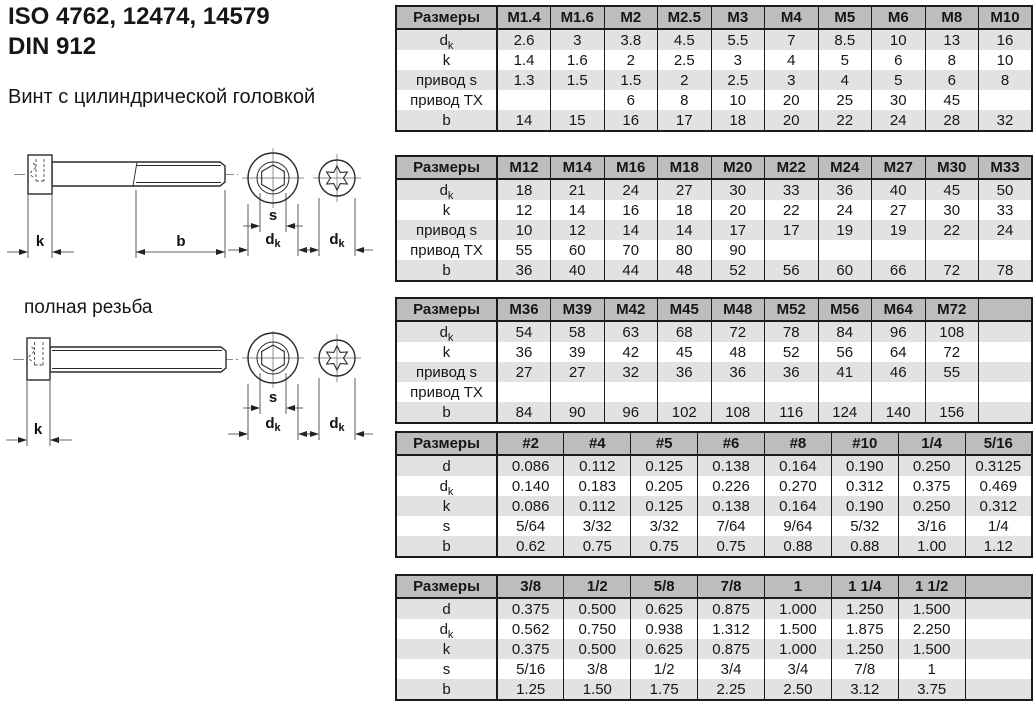 This screenshot has width=1034, height=703. I want to click on value-cell: 5/64, so click(530, 526).